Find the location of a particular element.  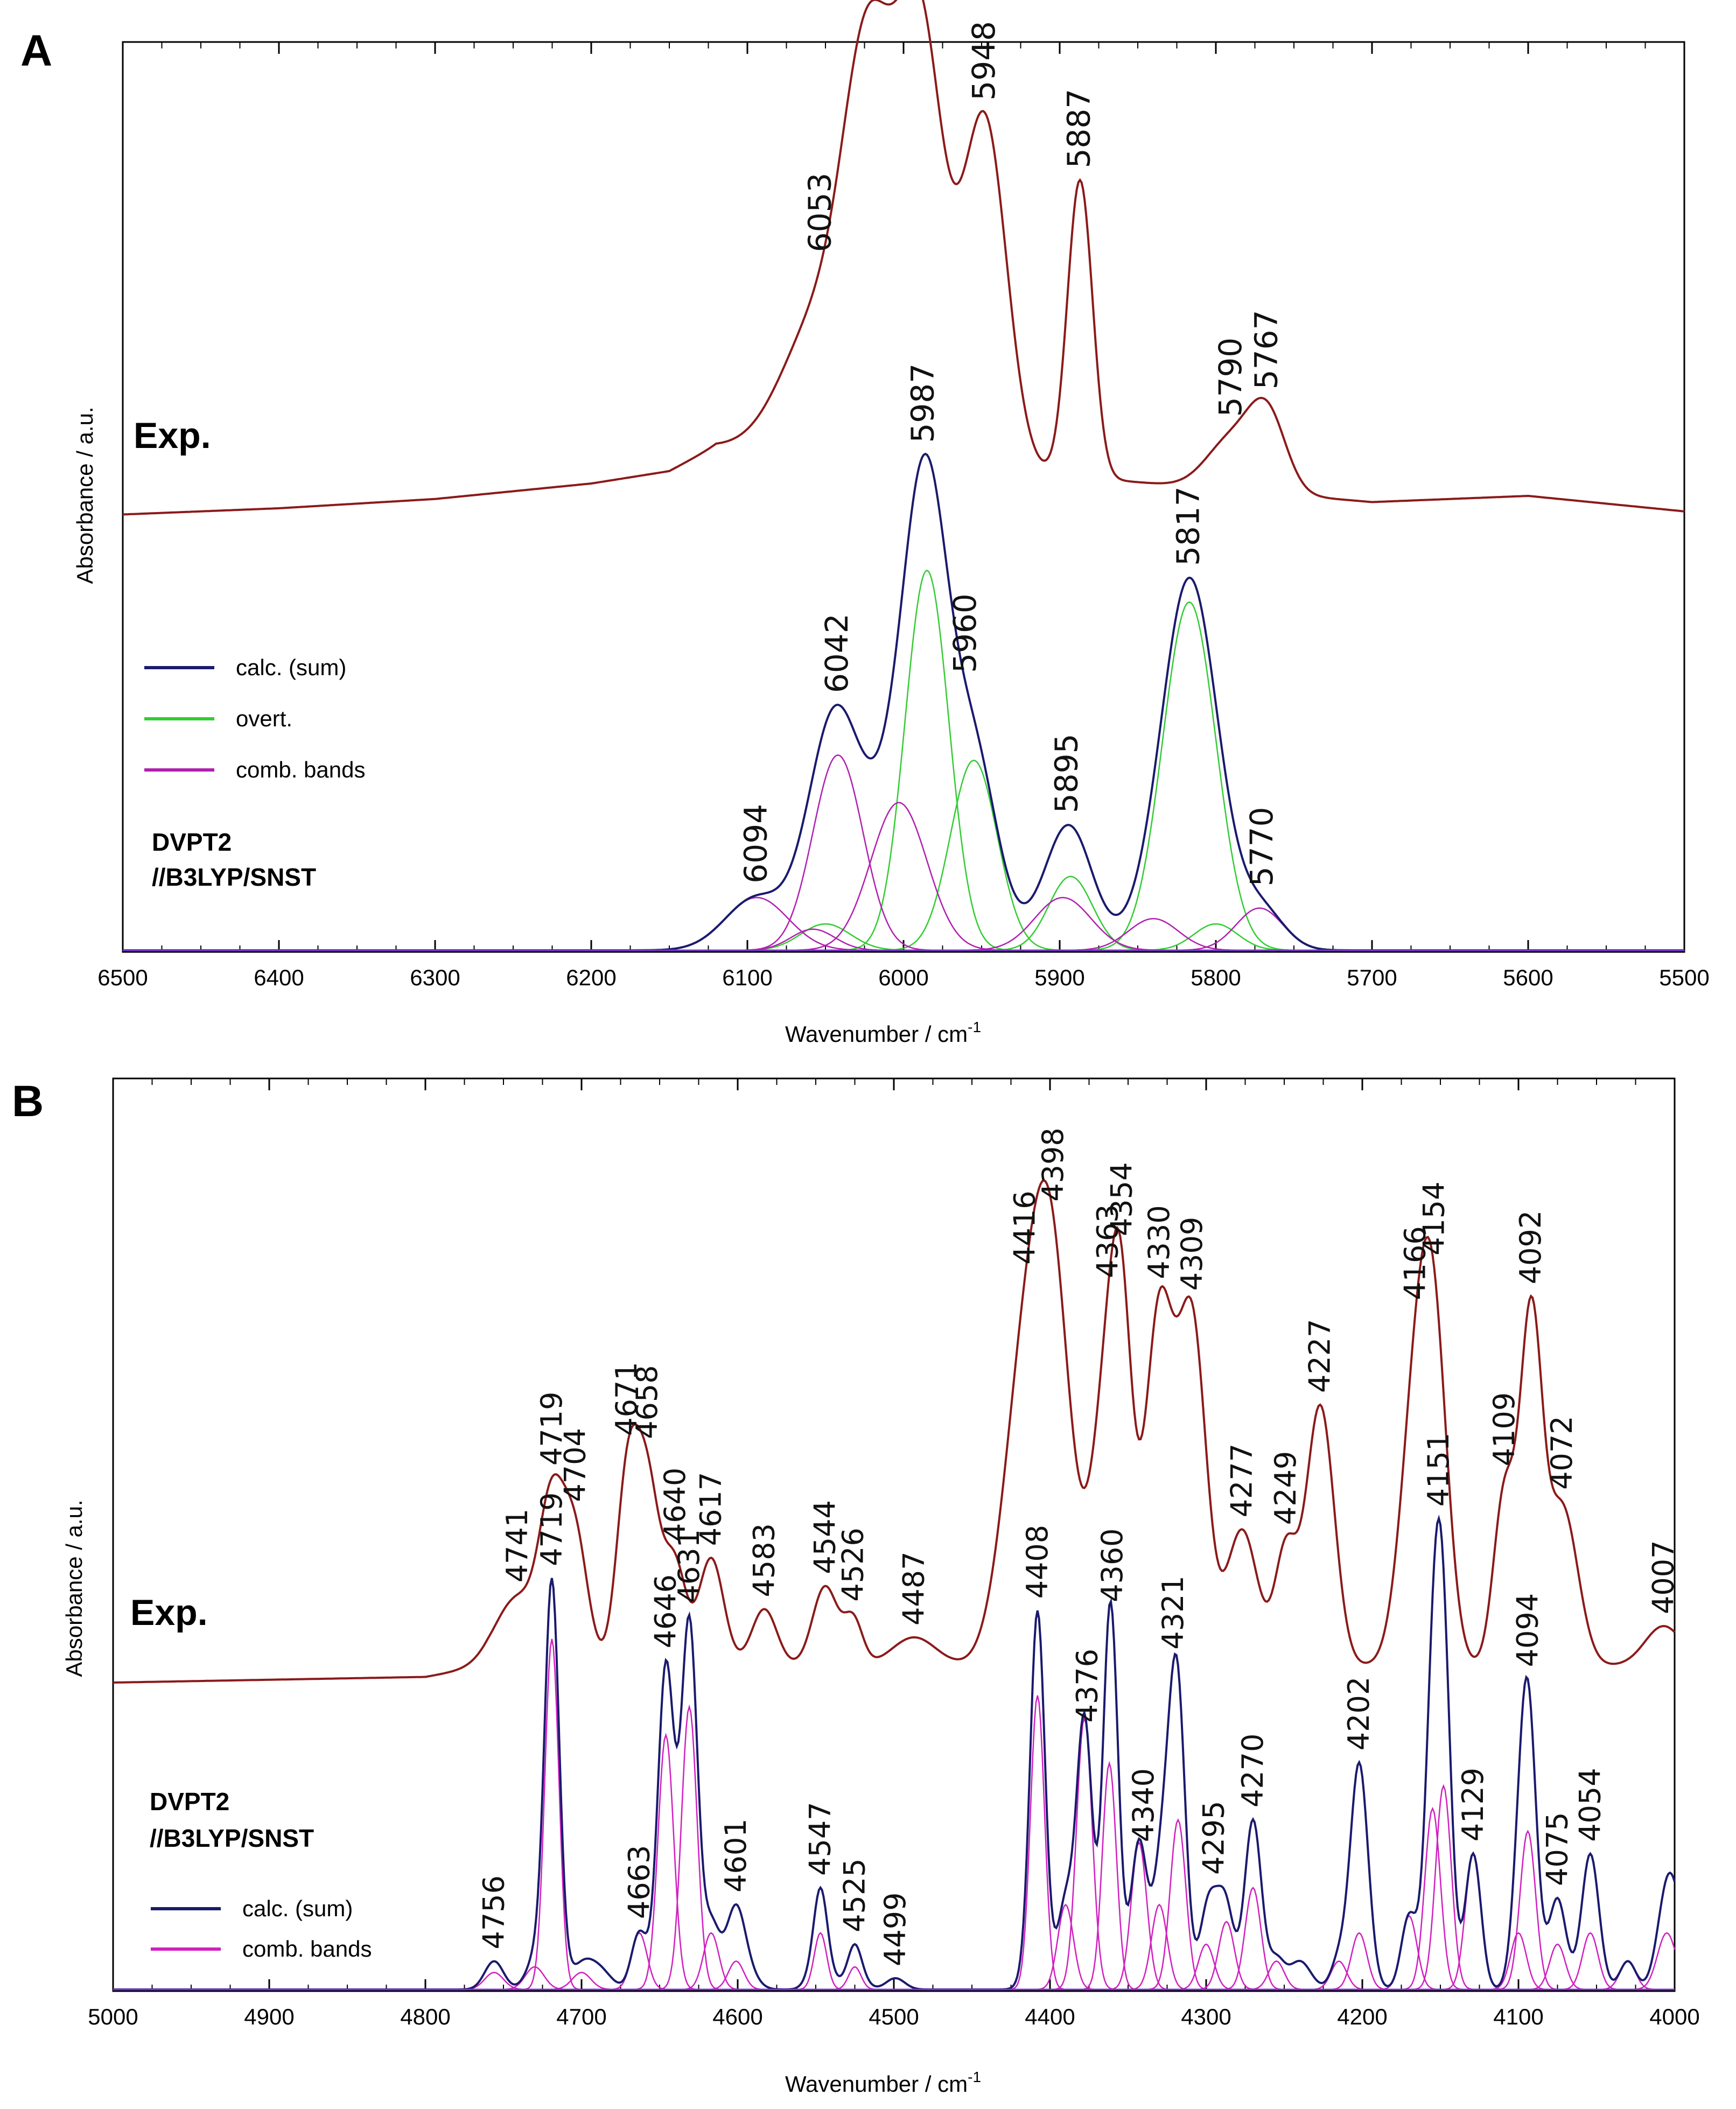

exp-peak-label: 4363 is located at coordinates (1107, 1241).